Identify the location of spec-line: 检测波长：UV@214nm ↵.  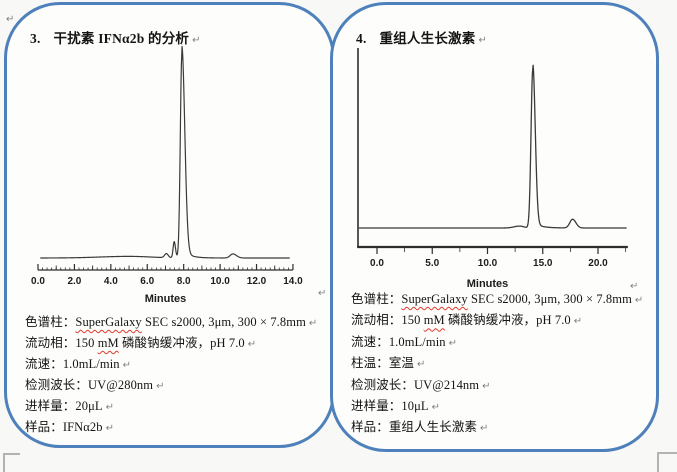
(421, 383).